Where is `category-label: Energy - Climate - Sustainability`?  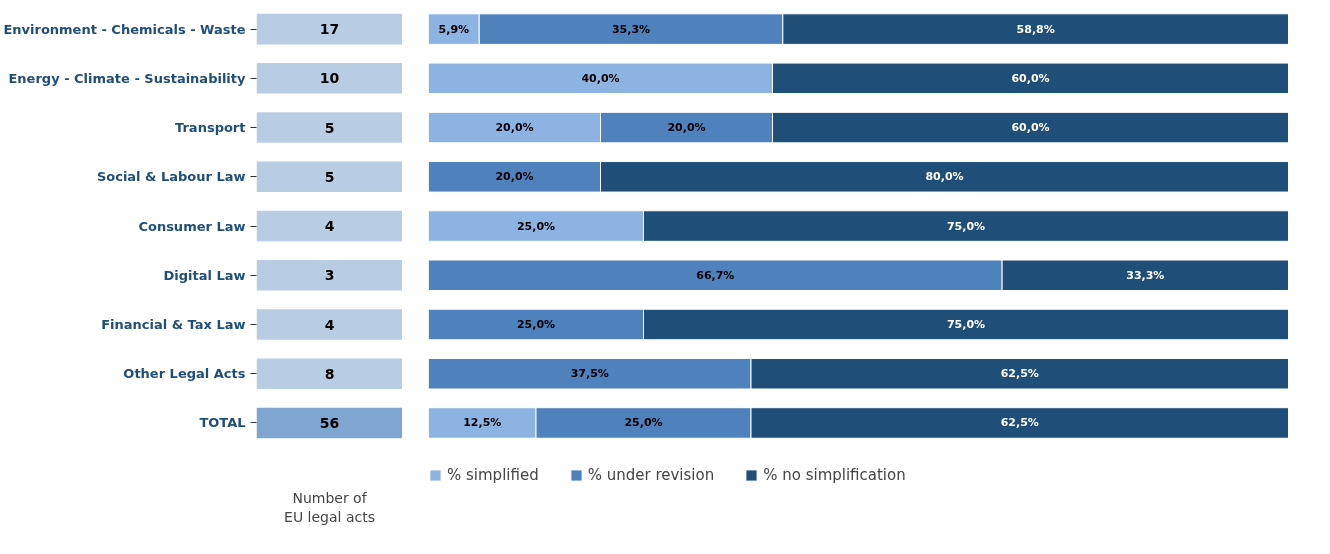 category-label: Energy - Climate - Sustainability is located at coordinates (127, 78).